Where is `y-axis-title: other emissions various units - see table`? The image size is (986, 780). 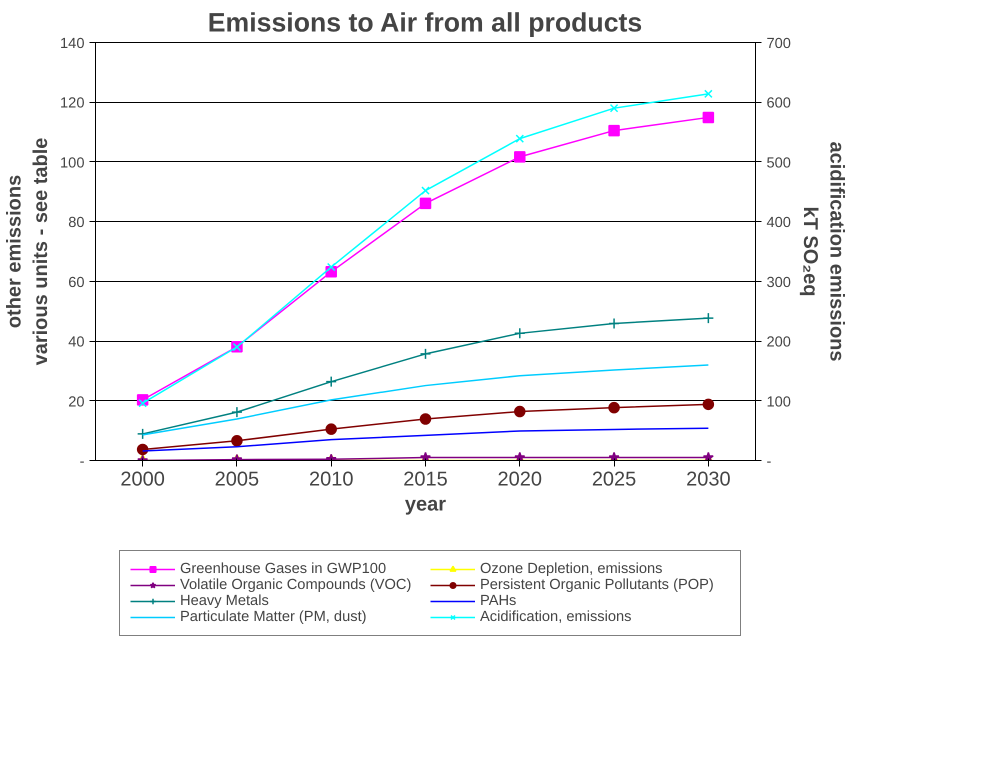
y-axis-title: other emissions various units - see table is located at coordinates (28, 252).